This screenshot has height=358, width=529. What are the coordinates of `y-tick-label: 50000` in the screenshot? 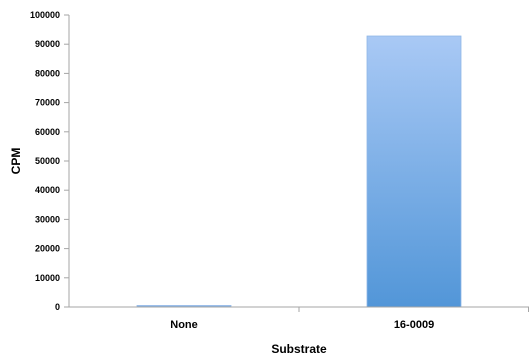 It's located at (47, 161).